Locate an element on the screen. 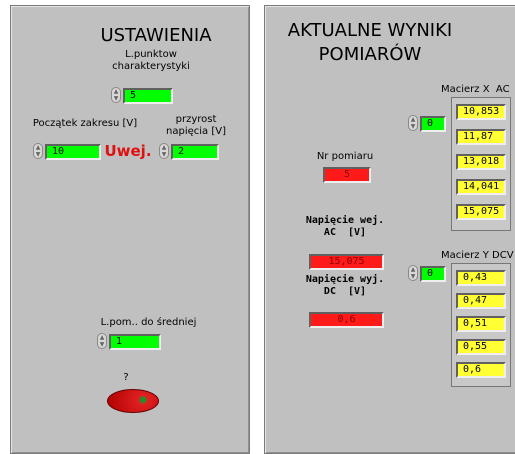 The width and height of the screenshot is (515, 454). indicator: 5 is located at coordinates (347, 175).